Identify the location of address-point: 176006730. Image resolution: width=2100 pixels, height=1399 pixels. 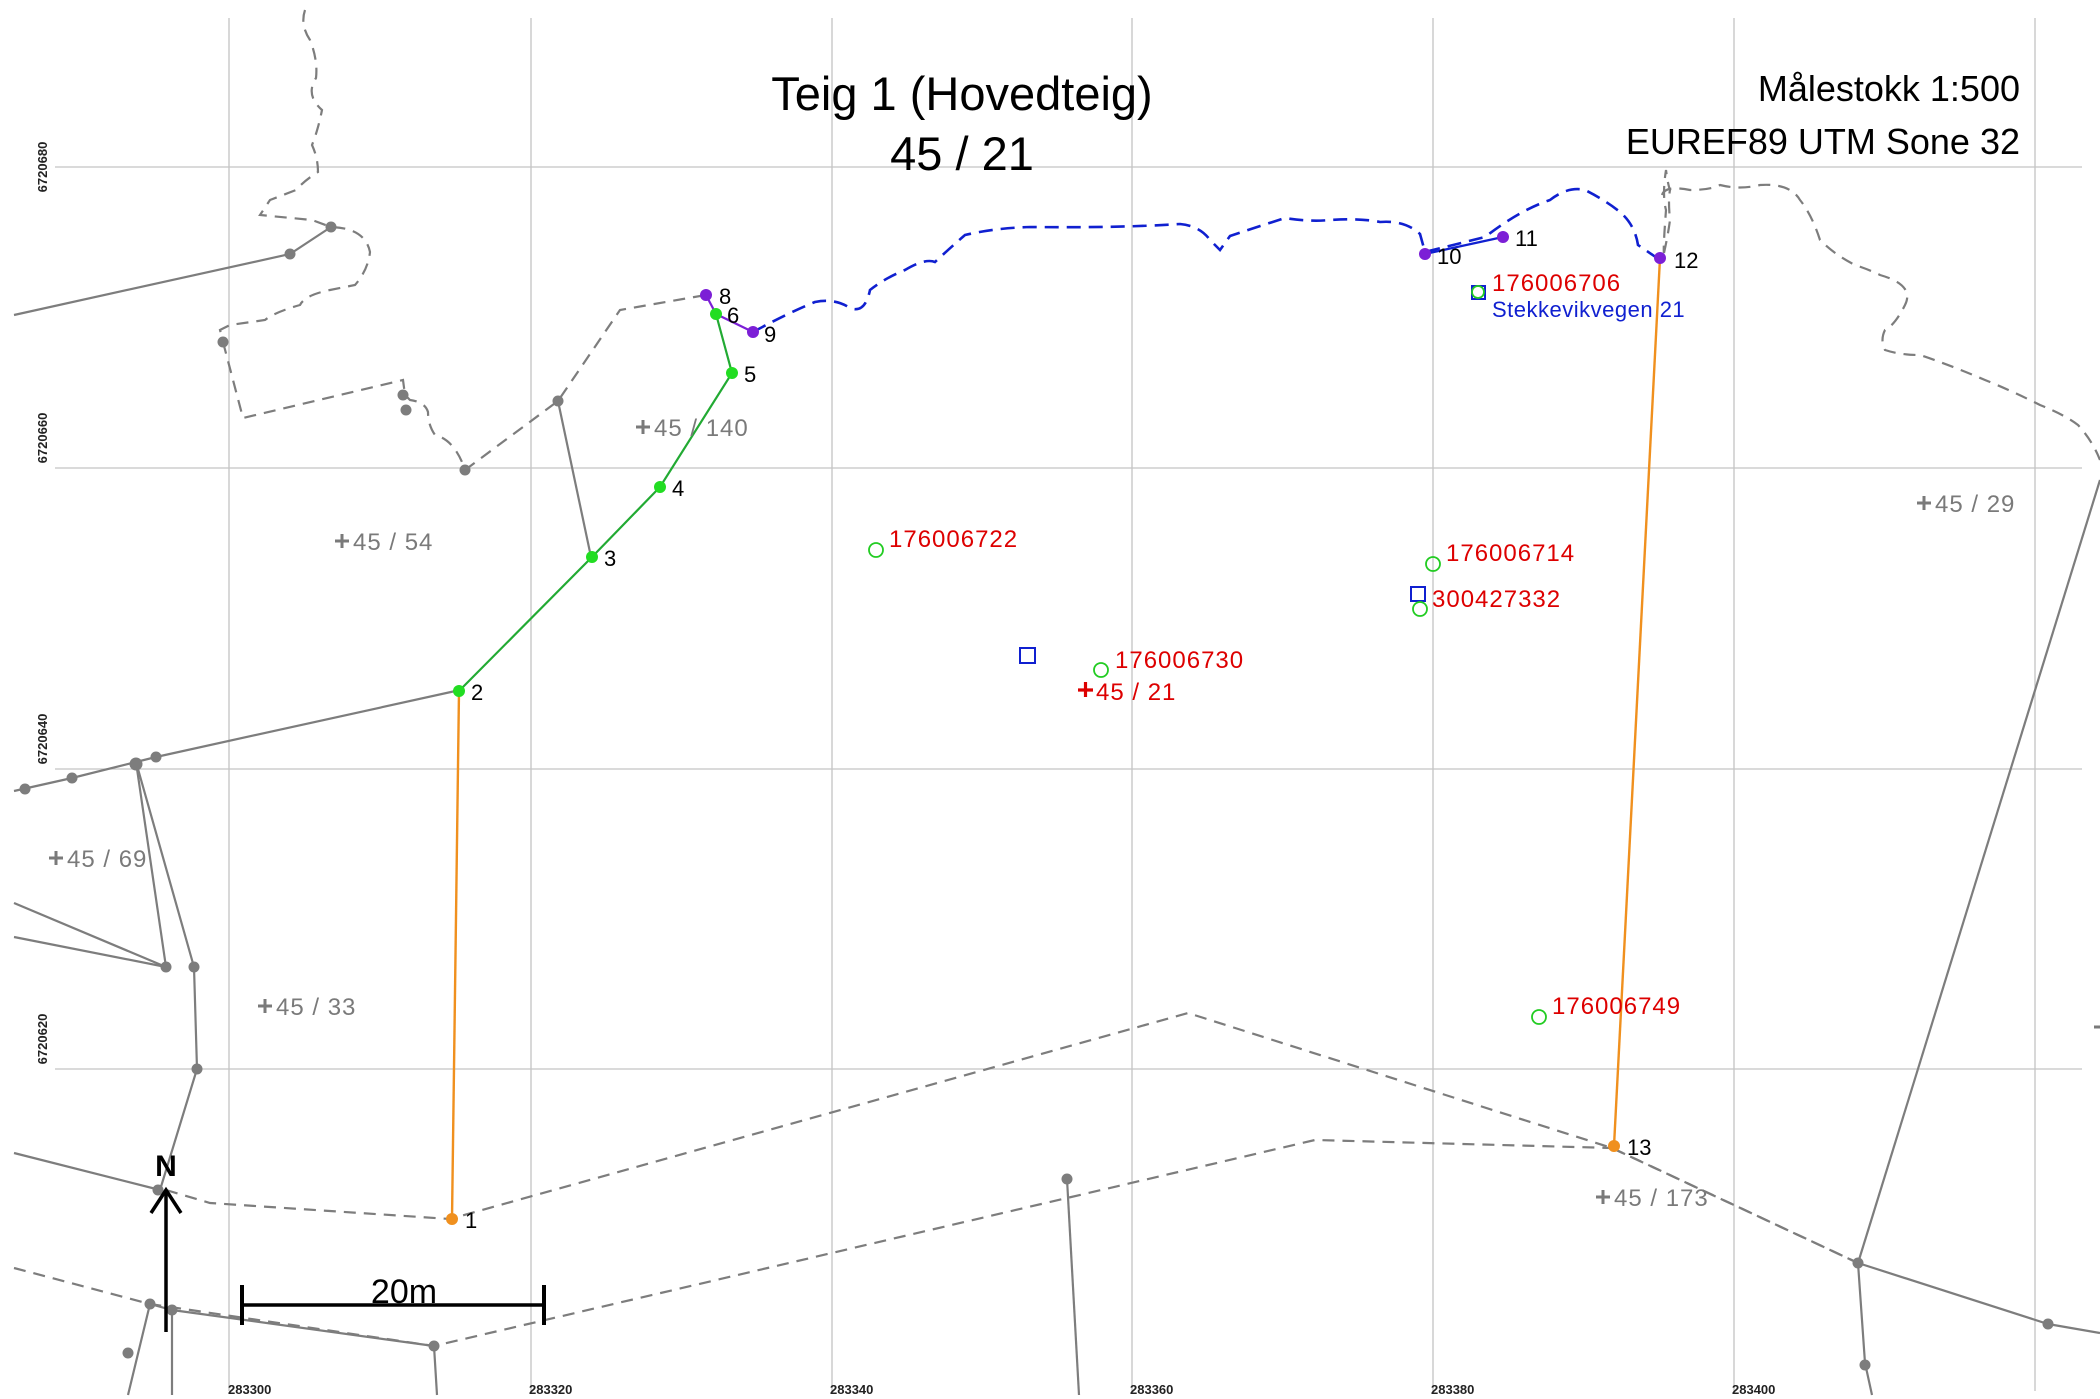
(1131, 662).